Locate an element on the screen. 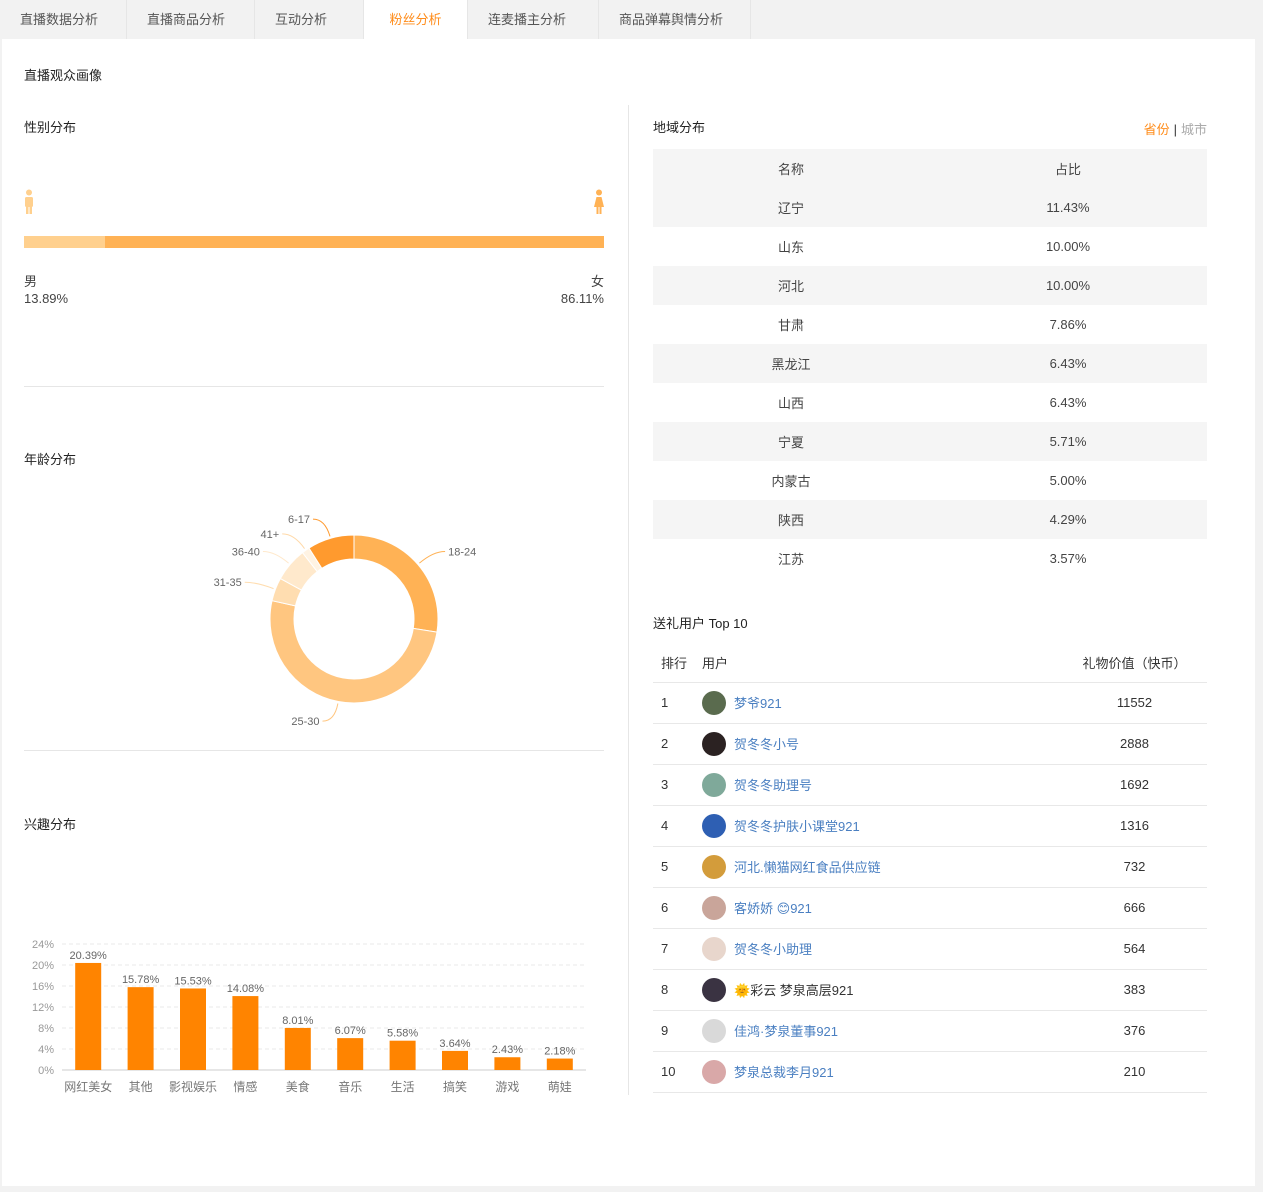  gift-user-name: 贺冬冬护肤小课堂921 is located at coordinates (797, 825).